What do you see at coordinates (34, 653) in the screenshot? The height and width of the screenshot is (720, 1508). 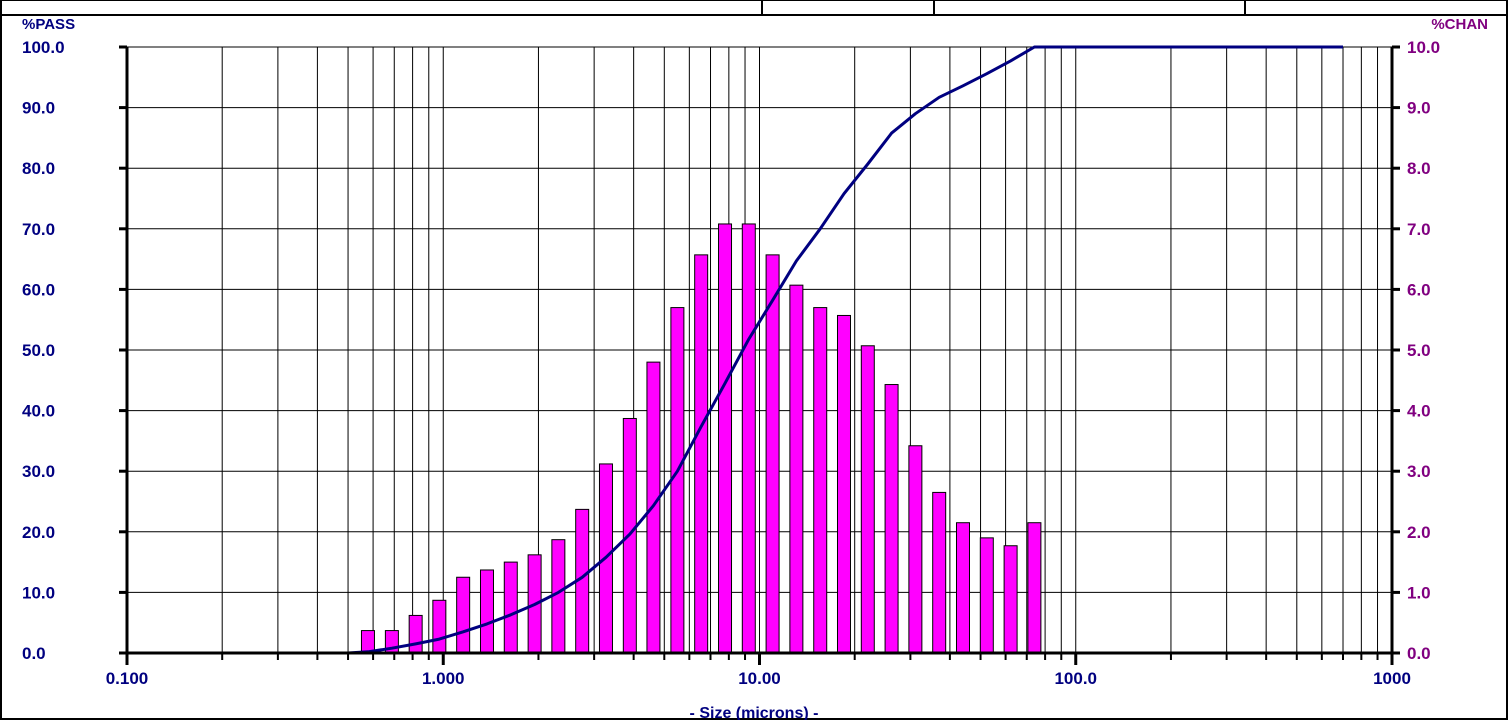 I see `left-tick-label: 0.0` at bounding box center [34, 653].